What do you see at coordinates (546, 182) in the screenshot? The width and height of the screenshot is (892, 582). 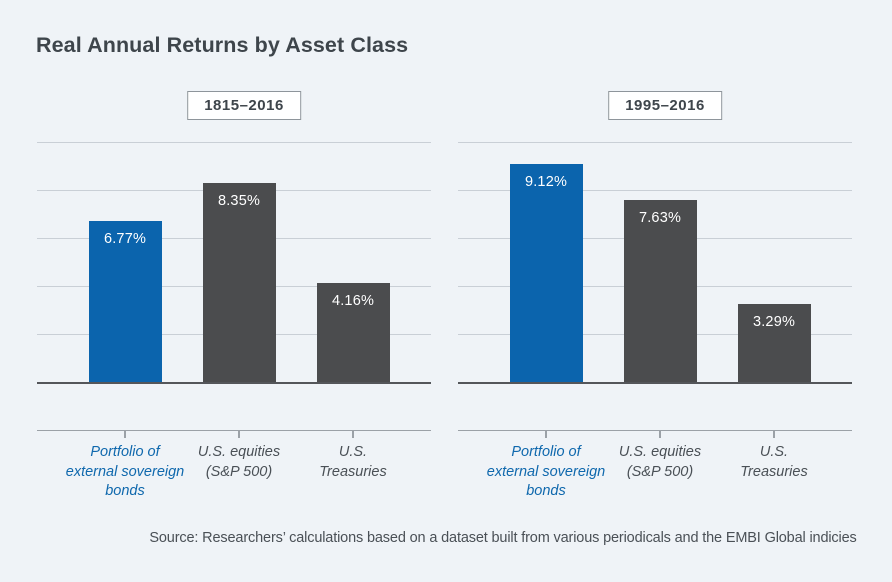 I see `bar-value-label: 9.12%` at bounding box center [546, 182].